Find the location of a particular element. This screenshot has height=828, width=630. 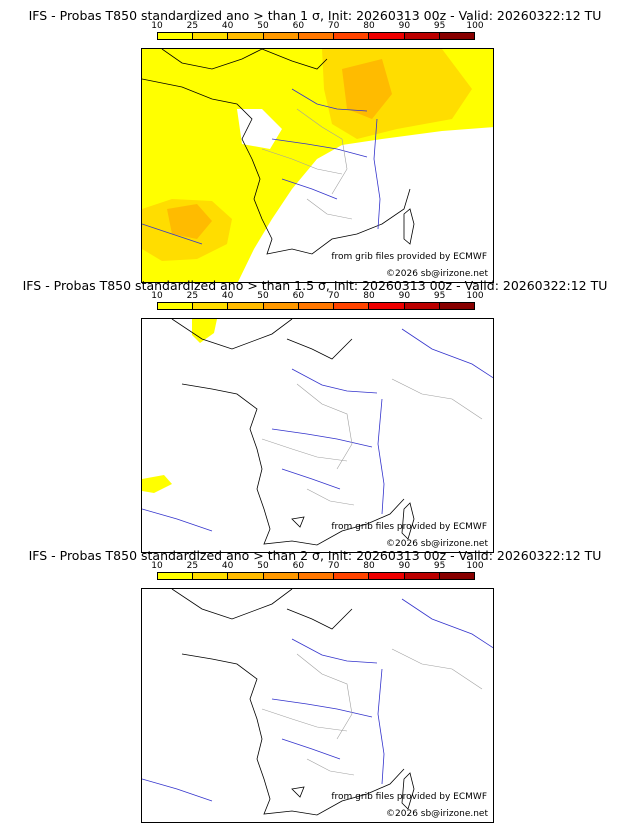

prob-area-yellow is located at coordinates (204, 331).